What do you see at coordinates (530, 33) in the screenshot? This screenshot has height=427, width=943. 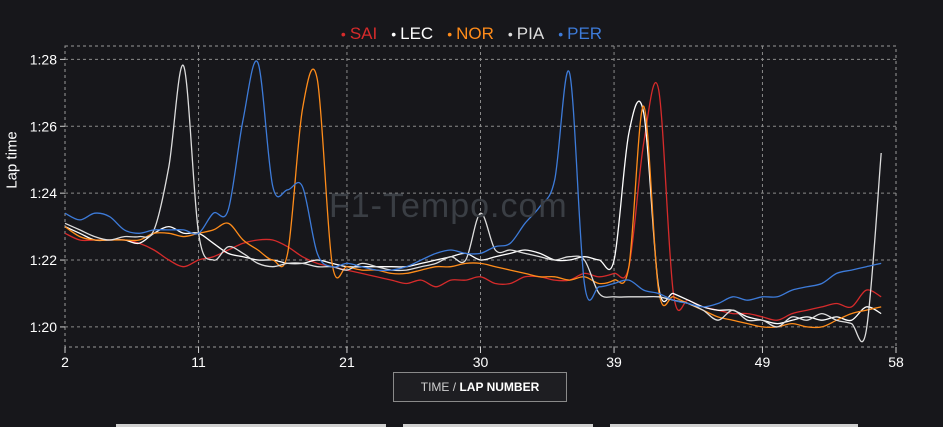 I see `legend-label: PIA` at bounding box center [530, 33].